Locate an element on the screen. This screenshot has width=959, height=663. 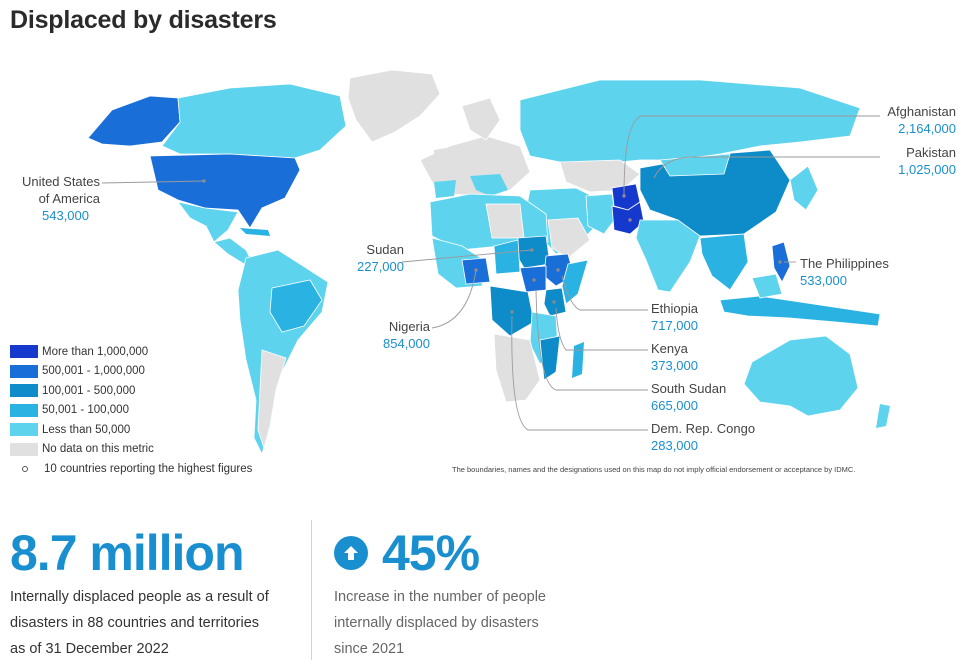
leader-south-sudan is located at coordinates (591, 340).